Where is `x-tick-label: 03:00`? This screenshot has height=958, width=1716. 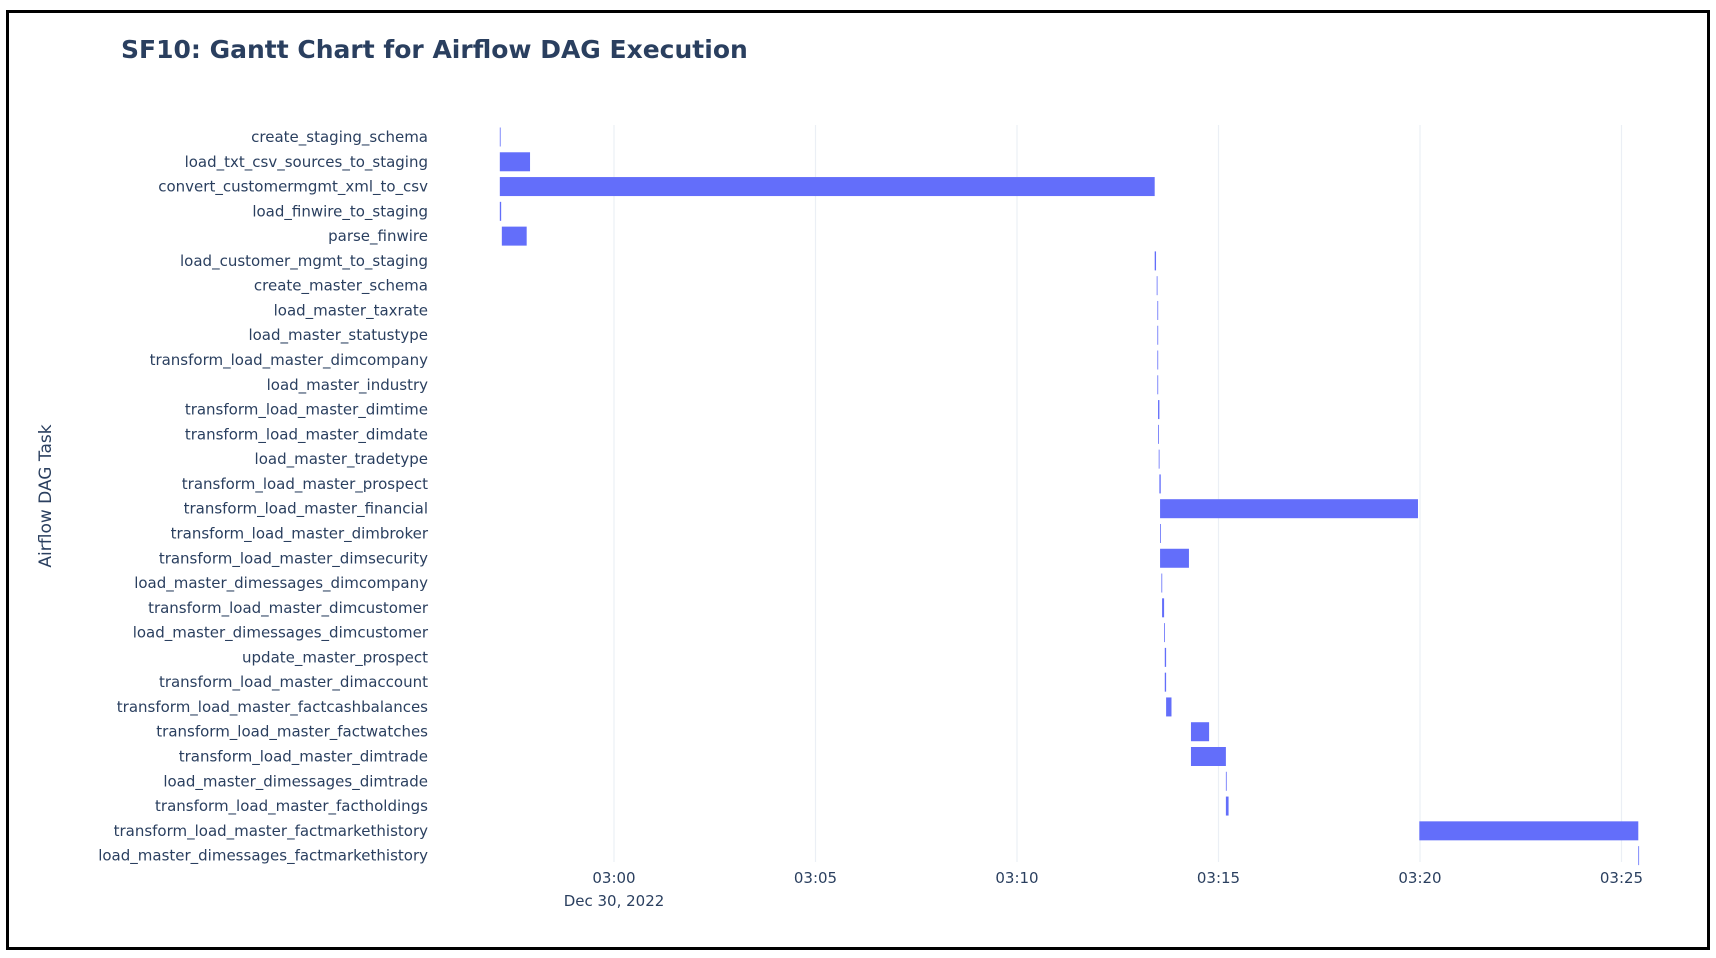 x-tick-label: 03:00 is located at coordinates (613, 878).